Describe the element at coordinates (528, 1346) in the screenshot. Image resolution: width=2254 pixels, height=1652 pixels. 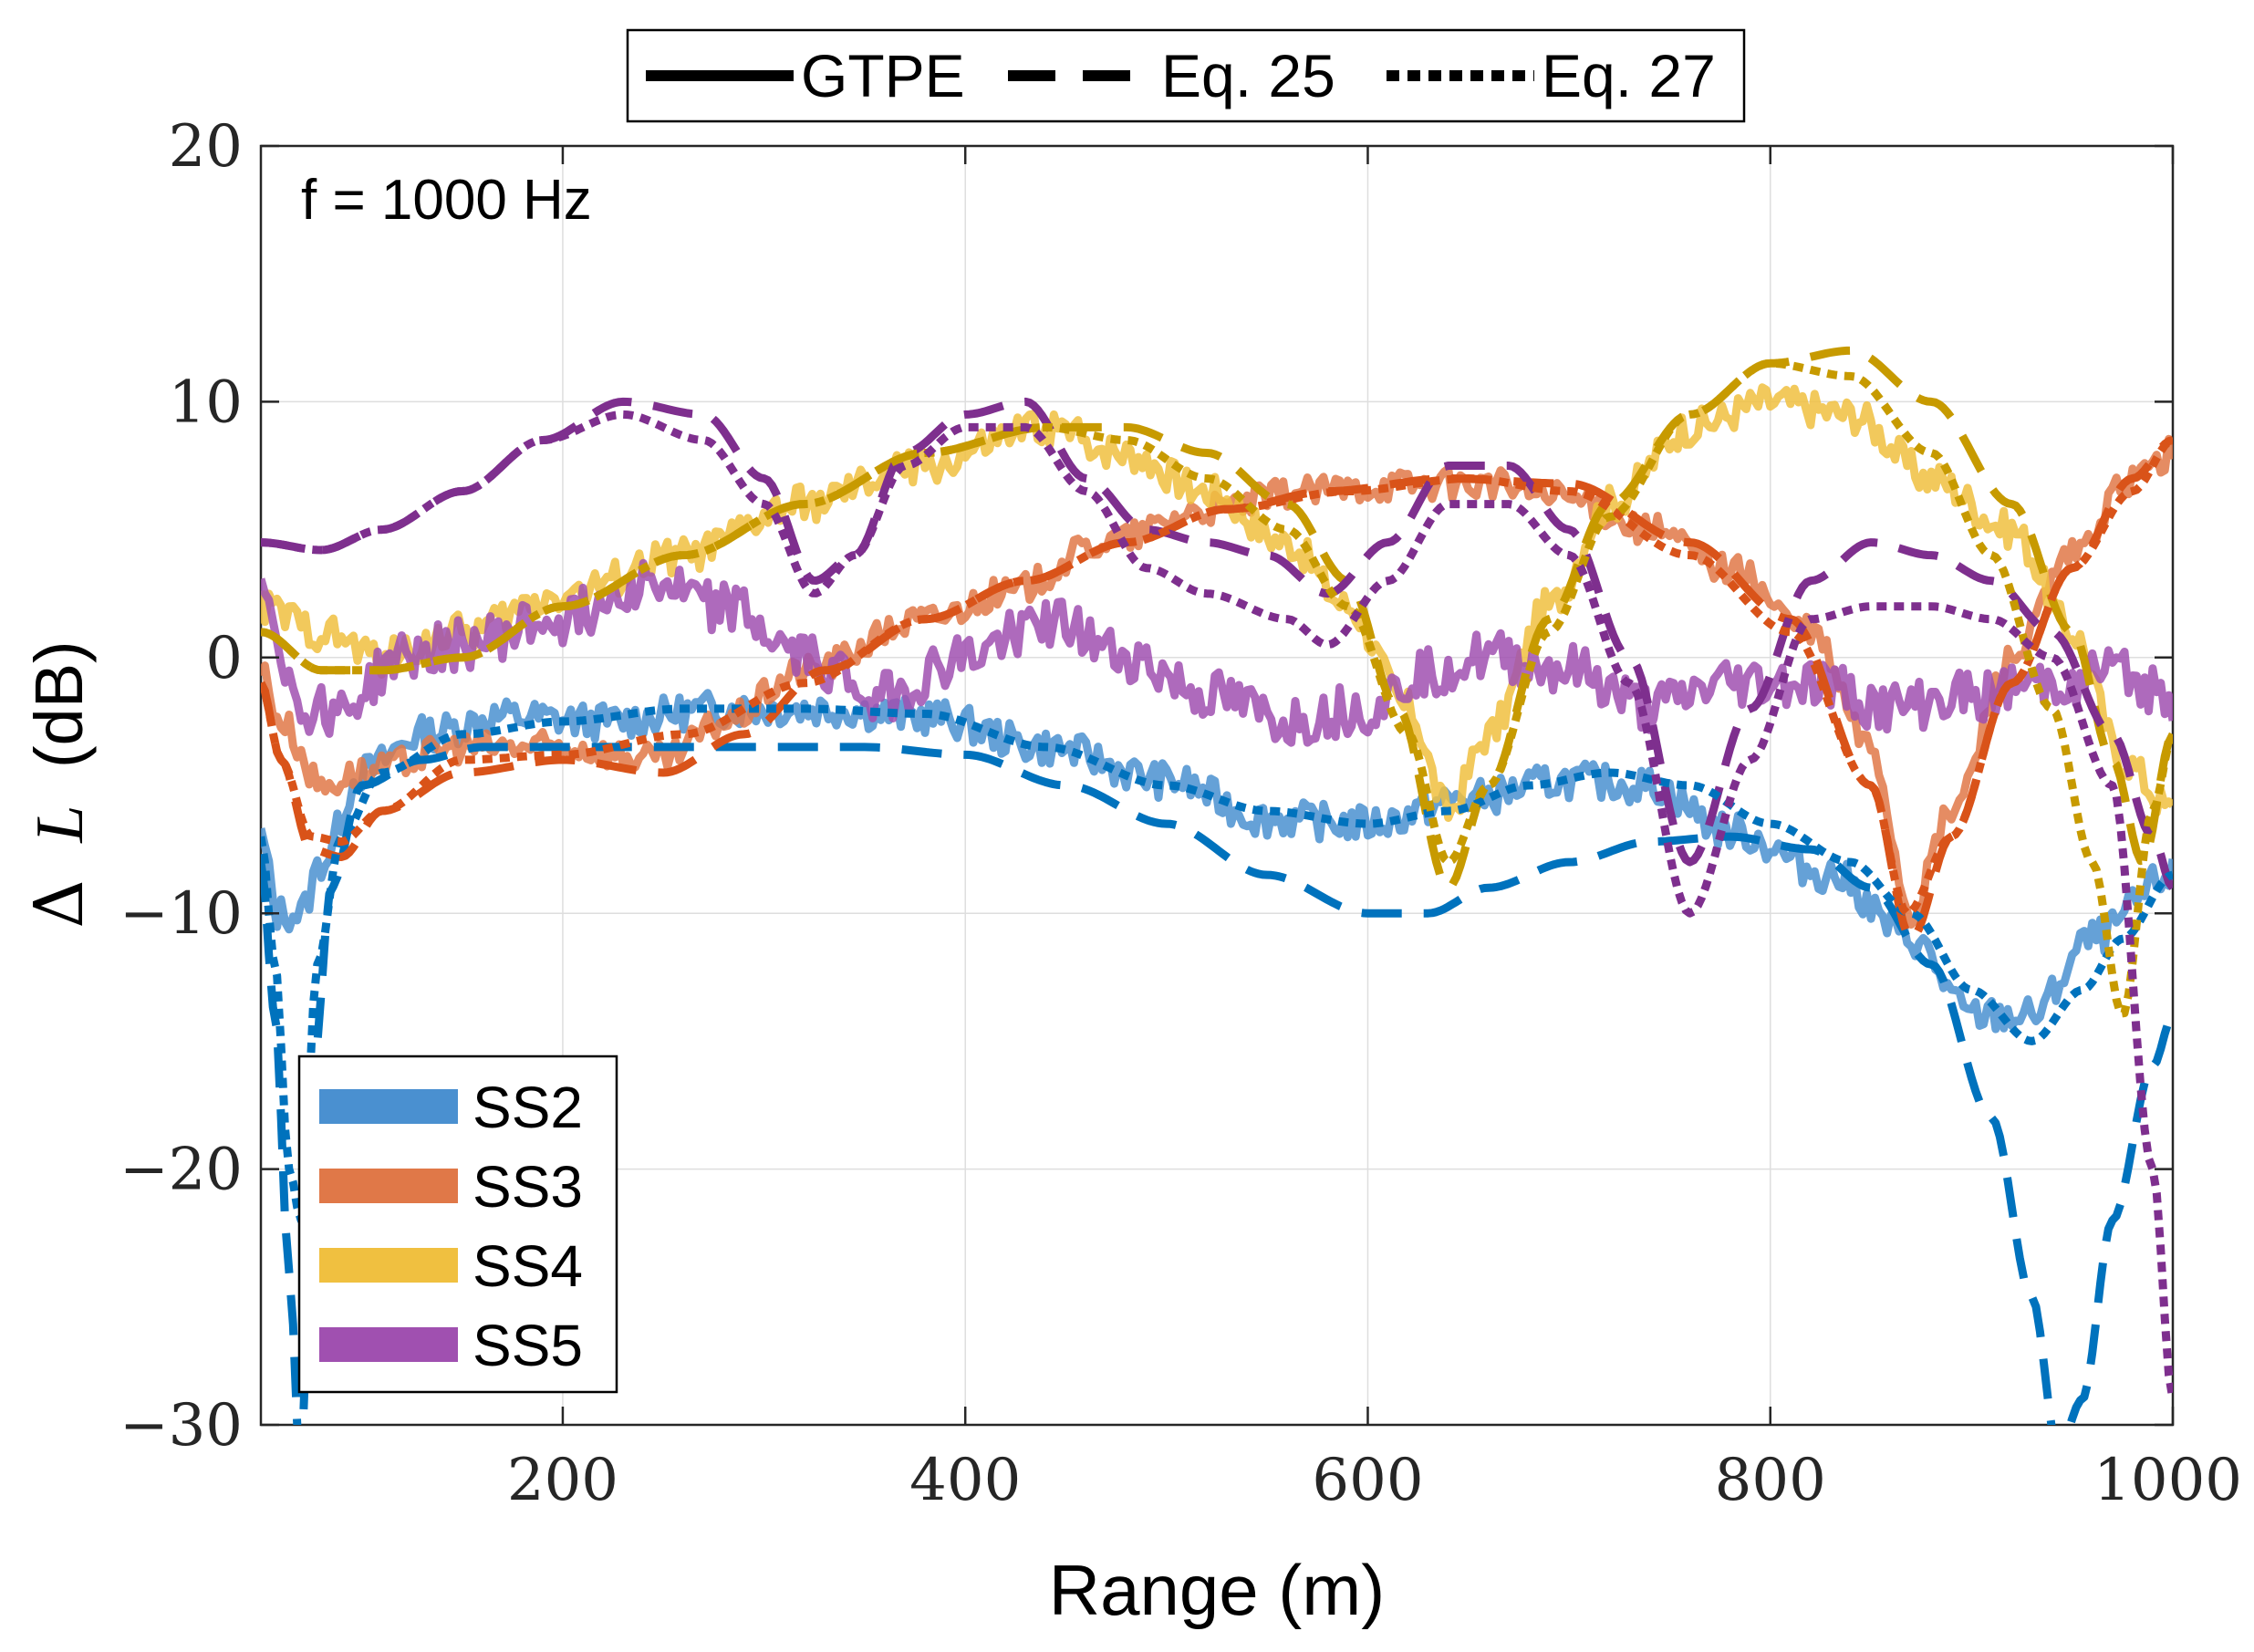
I see `legend-ss5-label: SS5` at that location.